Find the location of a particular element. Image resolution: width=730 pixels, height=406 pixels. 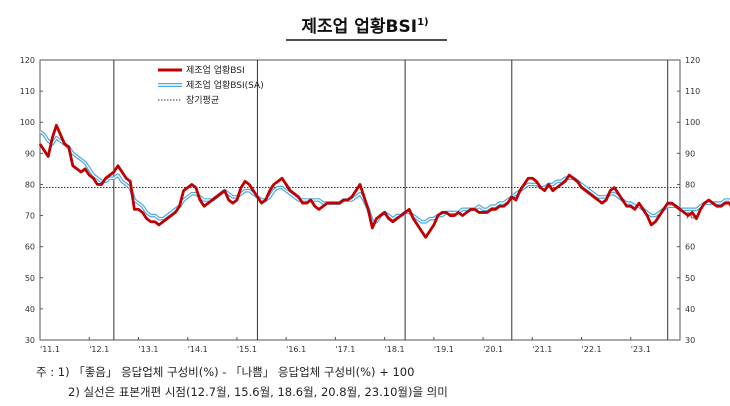

x-tick-label: '17.1 is located at coordinates (345, 349).